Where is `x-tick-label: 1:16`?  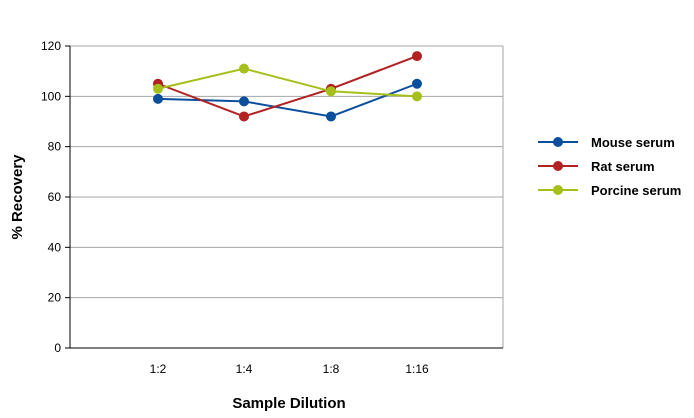 x-tick-label: 1:16 is located at coordinates (417, 369).